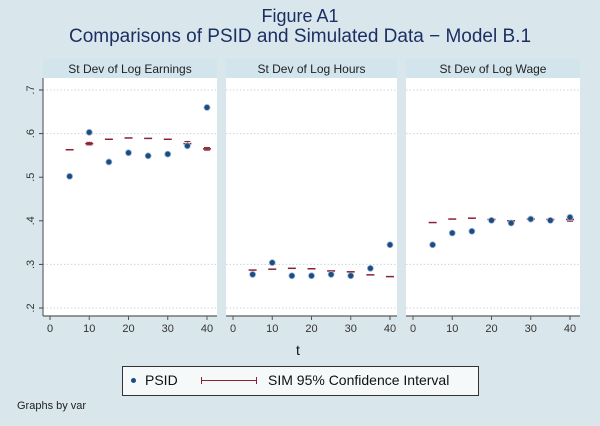 Image resolution: width=600 pixels, height=426 pixels. I want to click on panel-title: St Dev of Log Earnings, so click(129, 69).